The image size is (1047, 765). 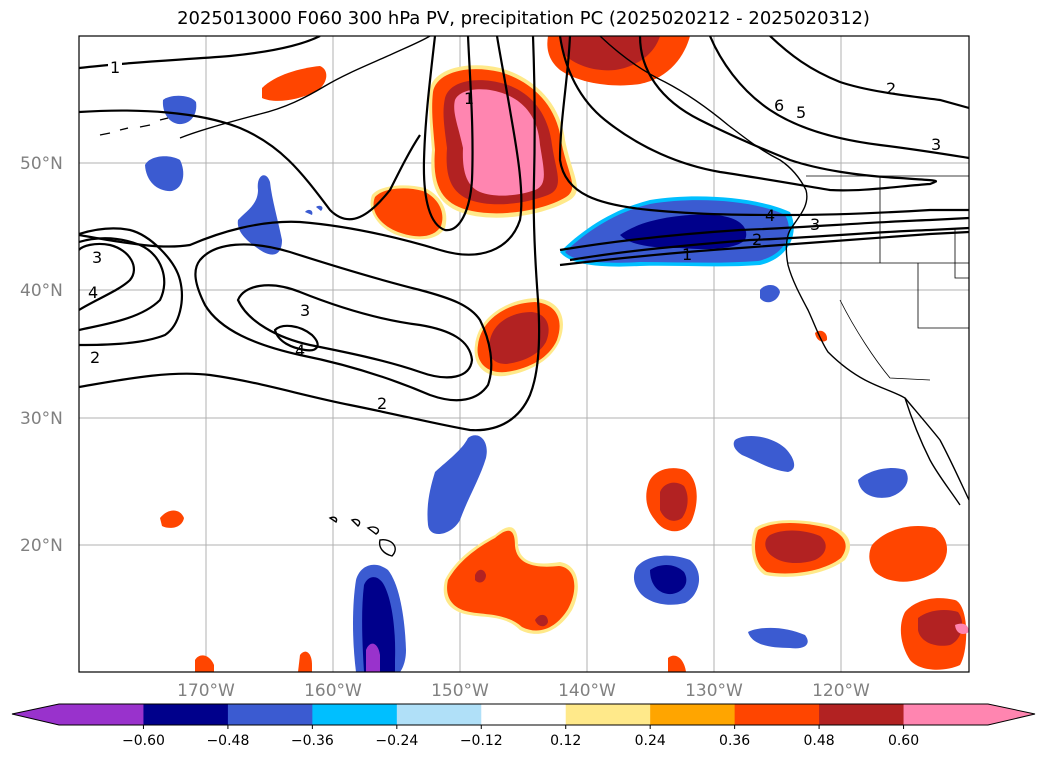 I want to click on colorbar-tick-label: 0.36, so click(x=734, y=741).